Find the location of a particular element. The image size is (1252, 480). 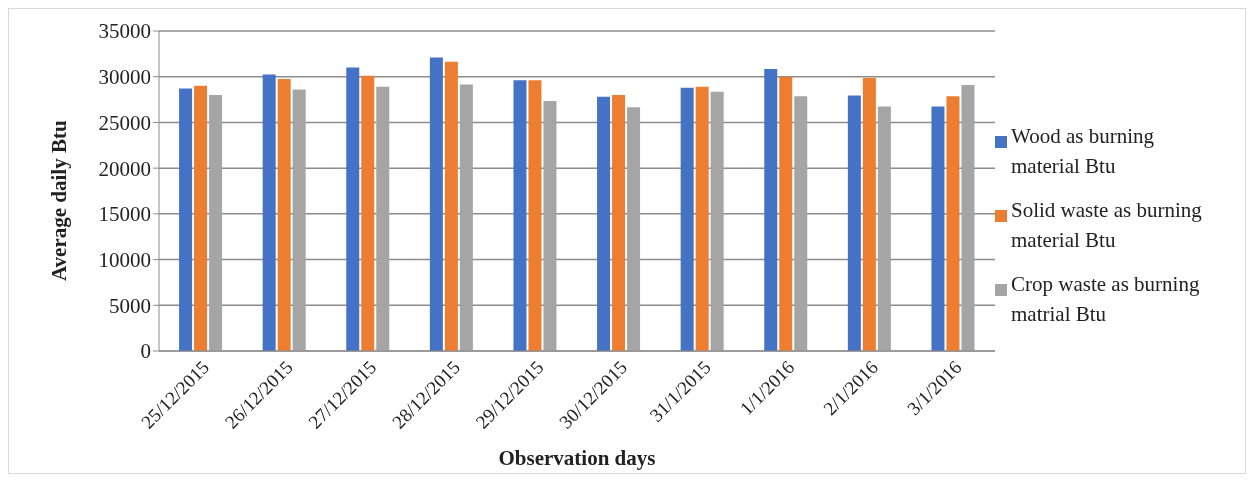

y-axis-title: Average daily Btu is located at coordinates (59, 200).